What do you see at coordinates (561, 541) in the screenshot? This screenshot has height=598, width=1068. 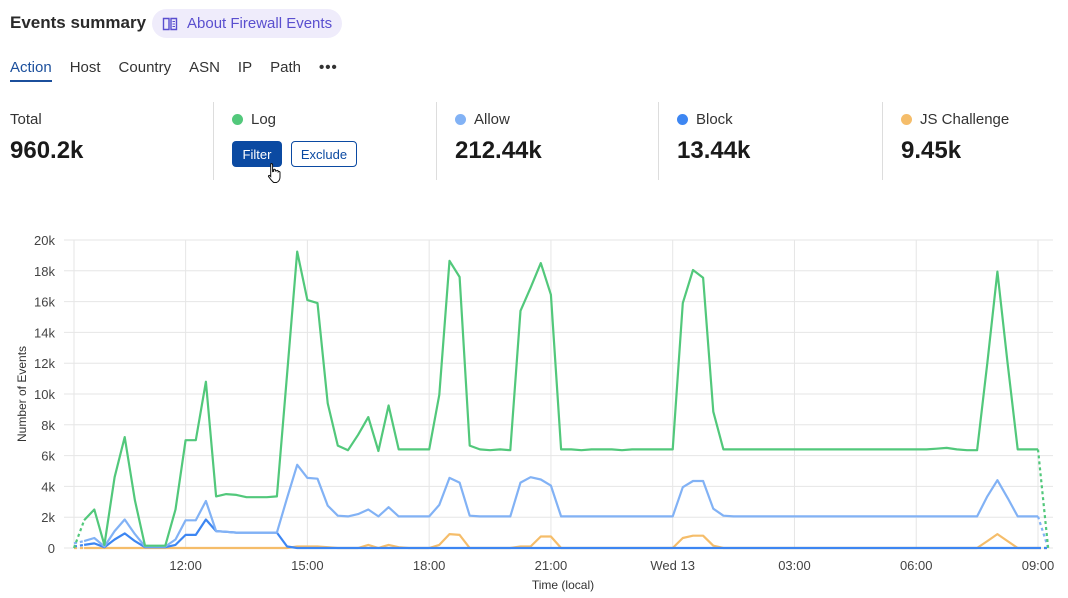 I see `series-line-js-challenge` at bounding box center [561, 541].